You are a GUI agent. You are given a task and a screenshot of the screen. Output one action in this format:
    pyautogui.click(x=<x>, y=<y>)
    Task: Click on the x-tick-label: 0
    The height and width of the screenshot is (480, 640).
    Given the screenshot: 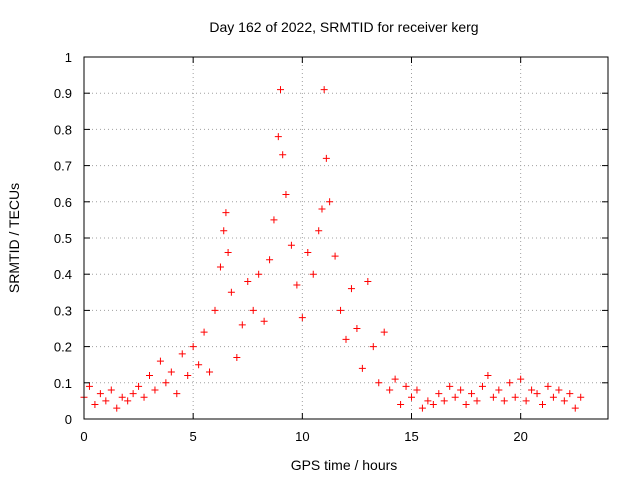 What is the action you would take?
    pyautogui.click(x=83, y=436)
    